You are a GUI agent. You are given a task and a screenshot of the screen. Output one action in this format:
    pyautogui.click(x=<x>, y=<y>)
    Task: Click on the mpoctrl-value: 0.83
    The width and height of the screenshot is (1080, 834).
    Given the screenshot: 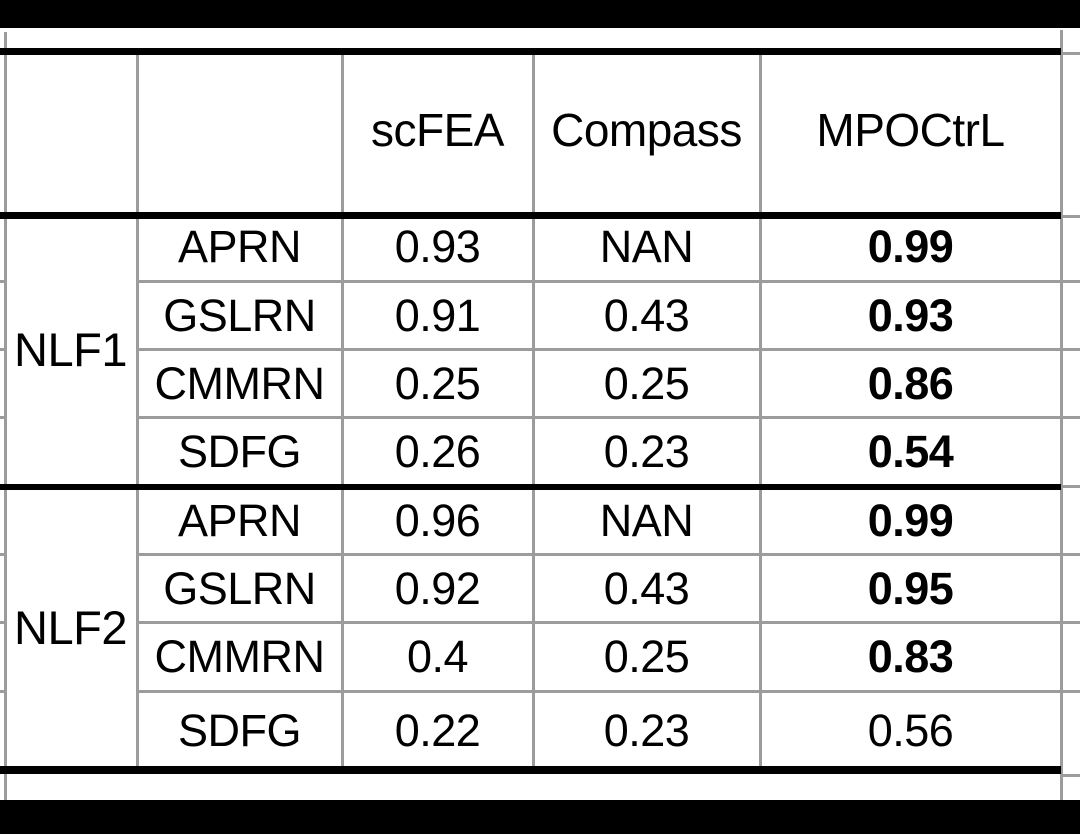 What is the action you would take?
    pyautogui.click(x=910, y=656)
    